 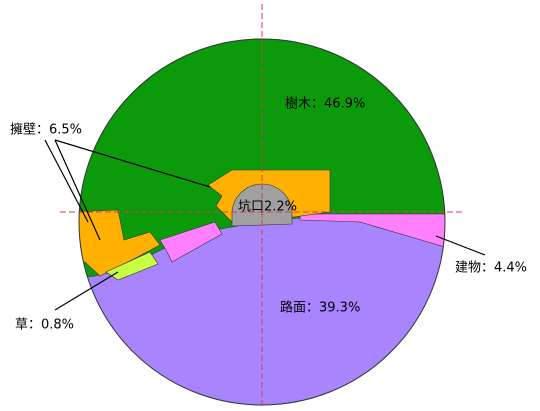 What do you see at coordinates (120, 243) in the screenshot?
I see `retaining-wall-left` at bounding box center [120, 243].